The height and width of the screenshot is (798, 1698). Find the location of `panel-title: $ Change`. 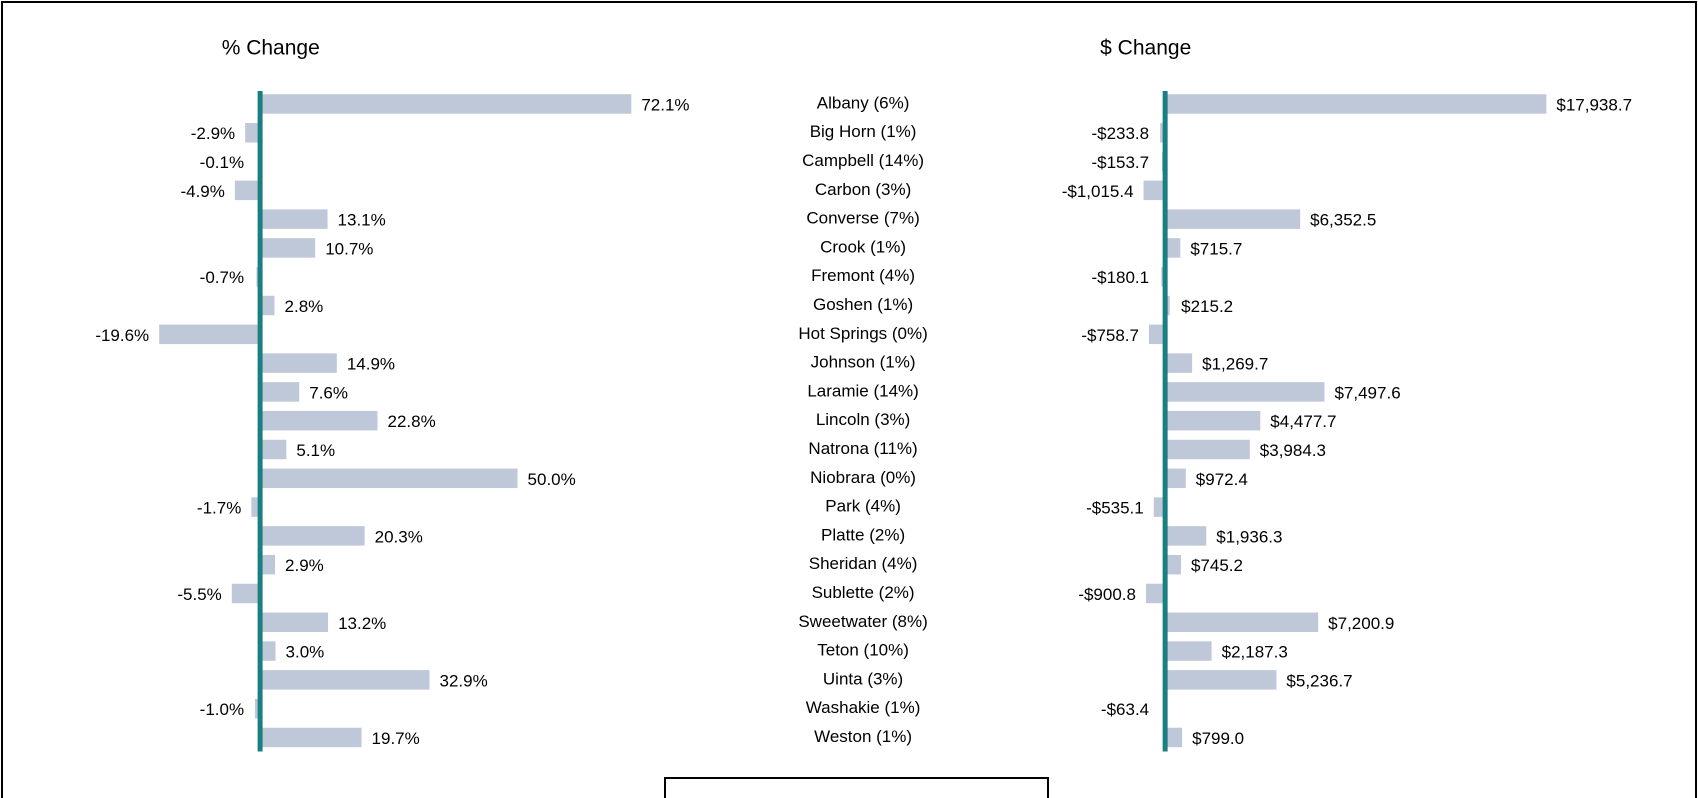

panel-title: $ Change is located at coordinates (1145, 47).